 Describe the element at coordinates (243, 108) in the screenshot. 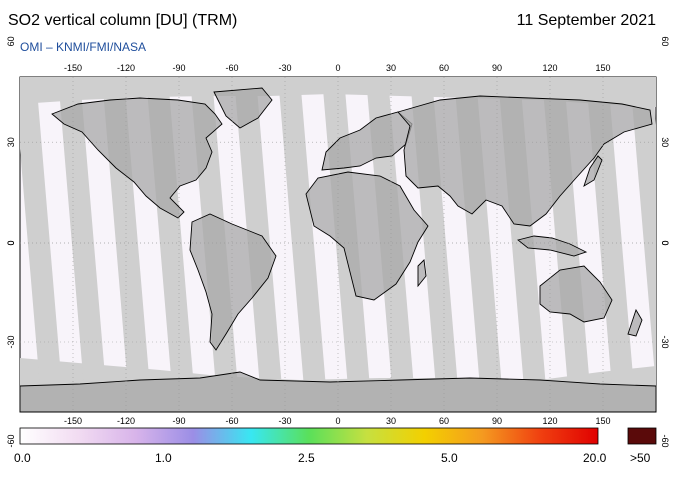

I see `greenland` at that location.